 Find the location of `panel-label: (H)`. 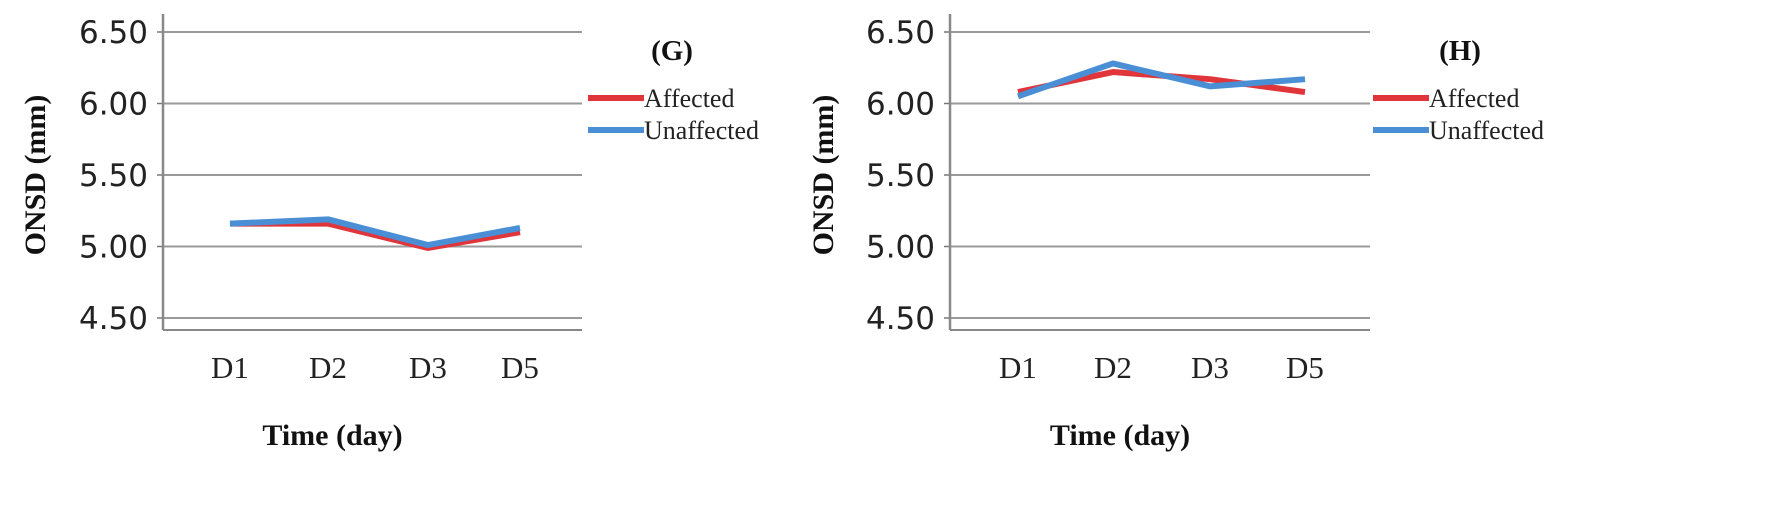

panel-label: (H) is located at coordinates (1460, 51).